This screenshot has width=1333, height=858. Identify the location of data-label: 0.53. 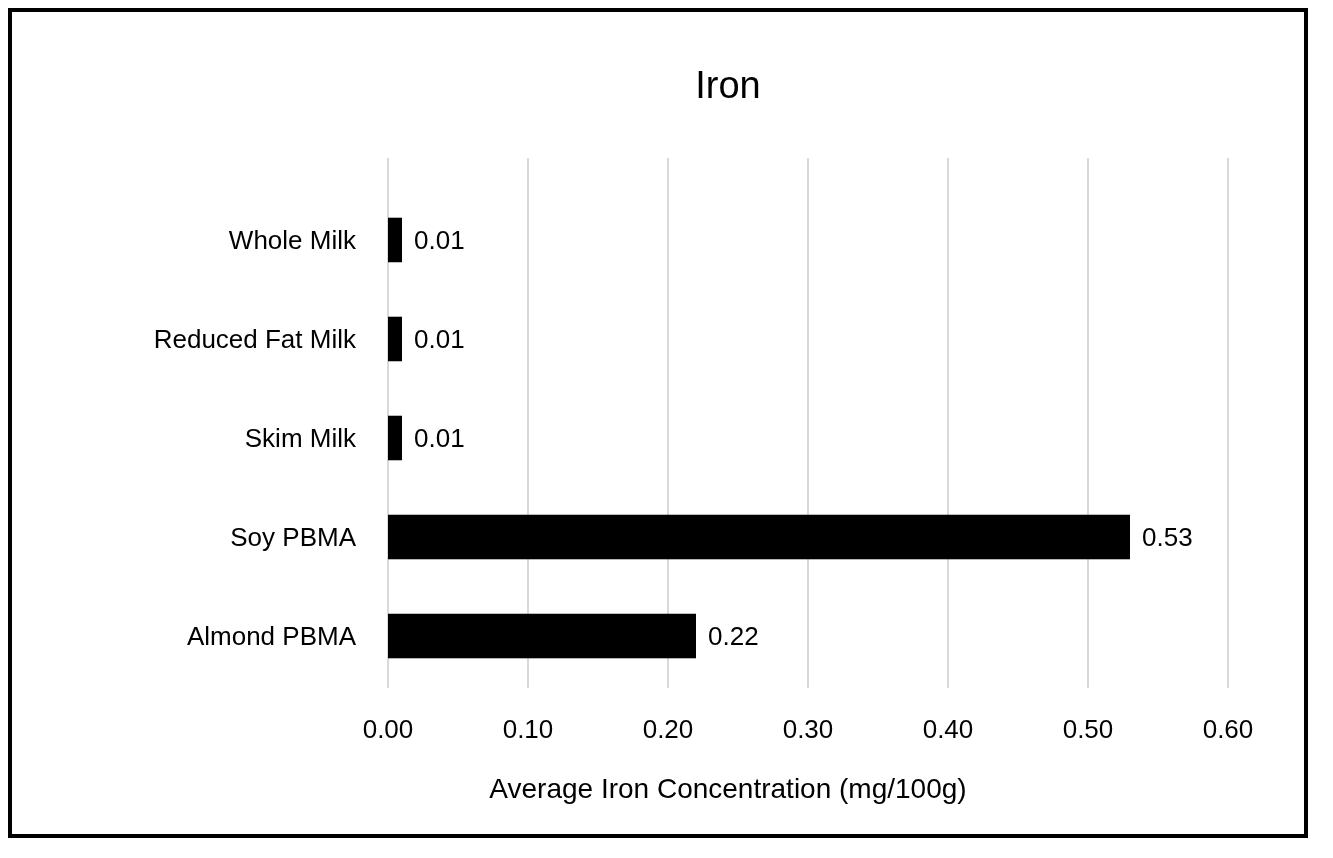
(1167, 537).